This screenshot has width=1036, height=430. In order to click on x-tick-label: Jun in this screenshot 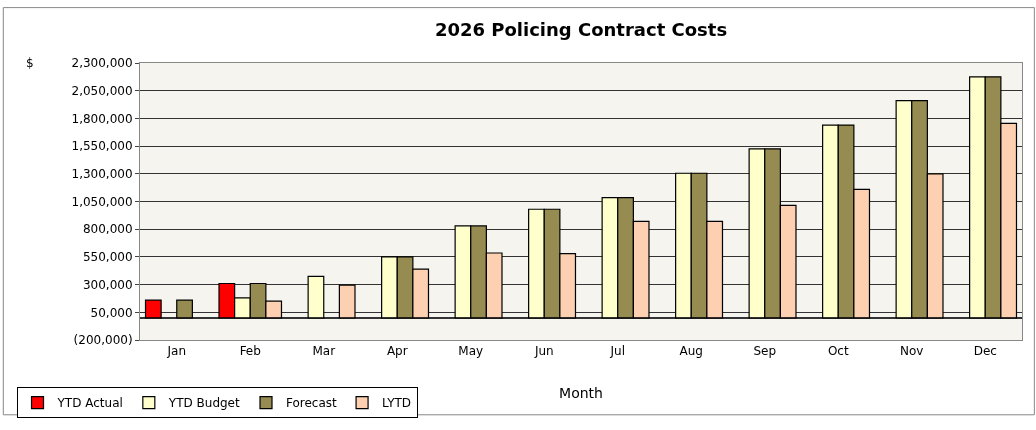, I will do `click(543, 351)`.